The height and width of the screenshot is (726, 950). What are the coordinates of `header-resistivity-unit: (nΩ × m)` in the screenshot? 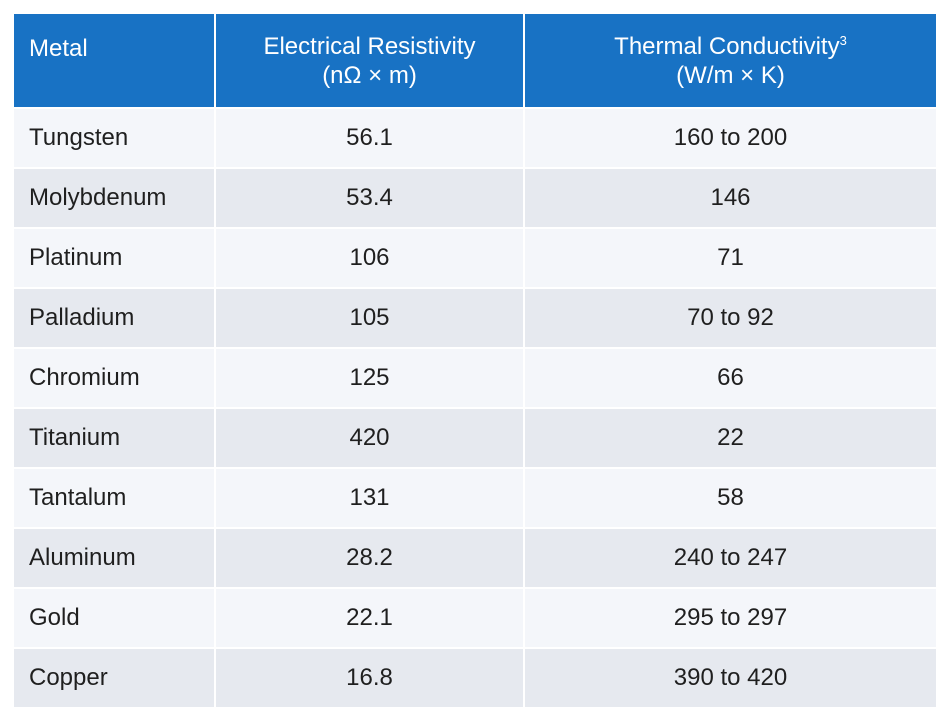 It's located at (369, 75).